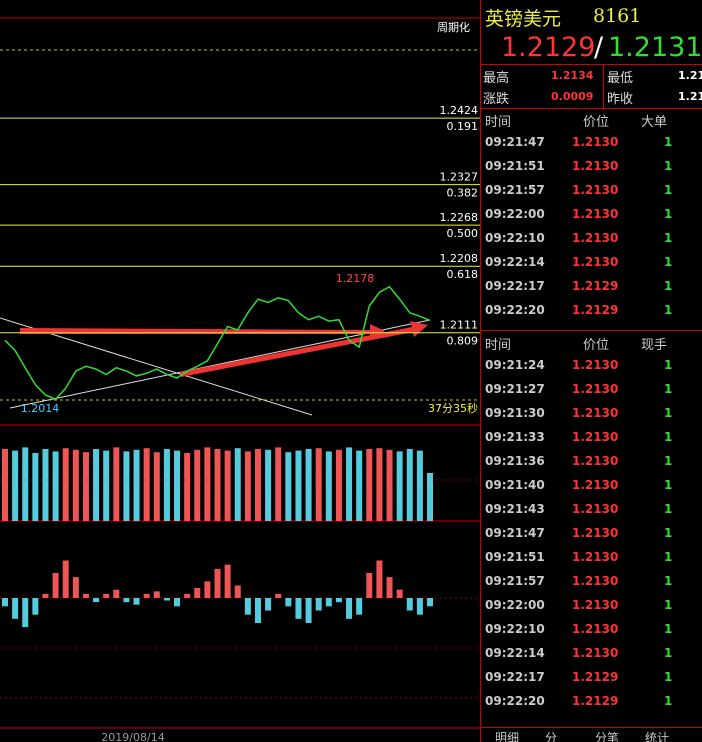 The image size is (702, 742). Describe the element at coordinates (515, 190) in the screenshot. I see `time: 09:21:57` at that location.